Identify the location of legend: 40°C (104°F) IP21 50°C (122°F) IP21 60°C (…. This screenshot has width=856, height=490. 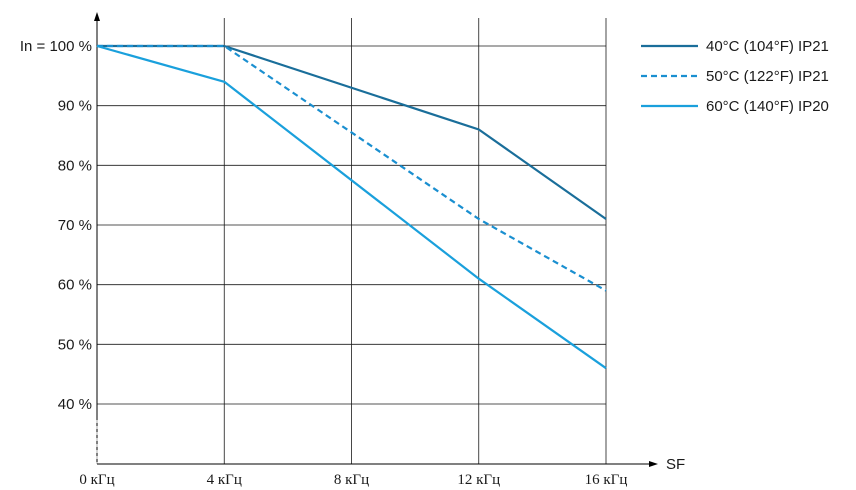
(735, 76).